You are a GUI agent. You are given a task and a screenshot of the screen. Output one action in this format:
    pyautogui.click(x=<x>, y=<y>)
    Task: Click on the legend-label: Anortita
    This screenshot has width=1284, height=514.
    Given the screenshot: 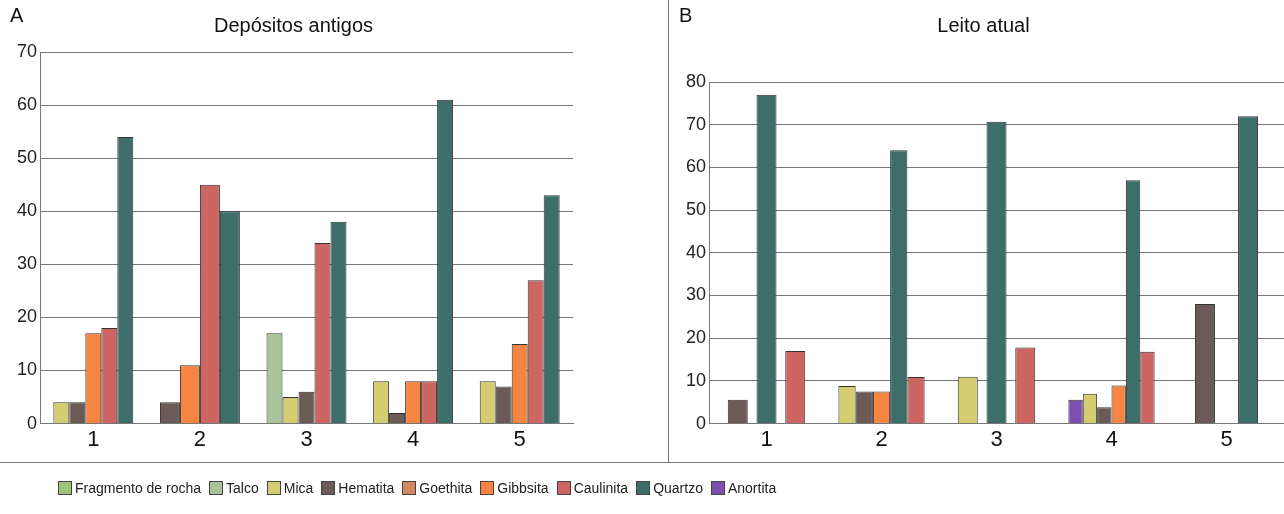 What is the action you would take?
    pyautogui.click(x=752, y=488)
    